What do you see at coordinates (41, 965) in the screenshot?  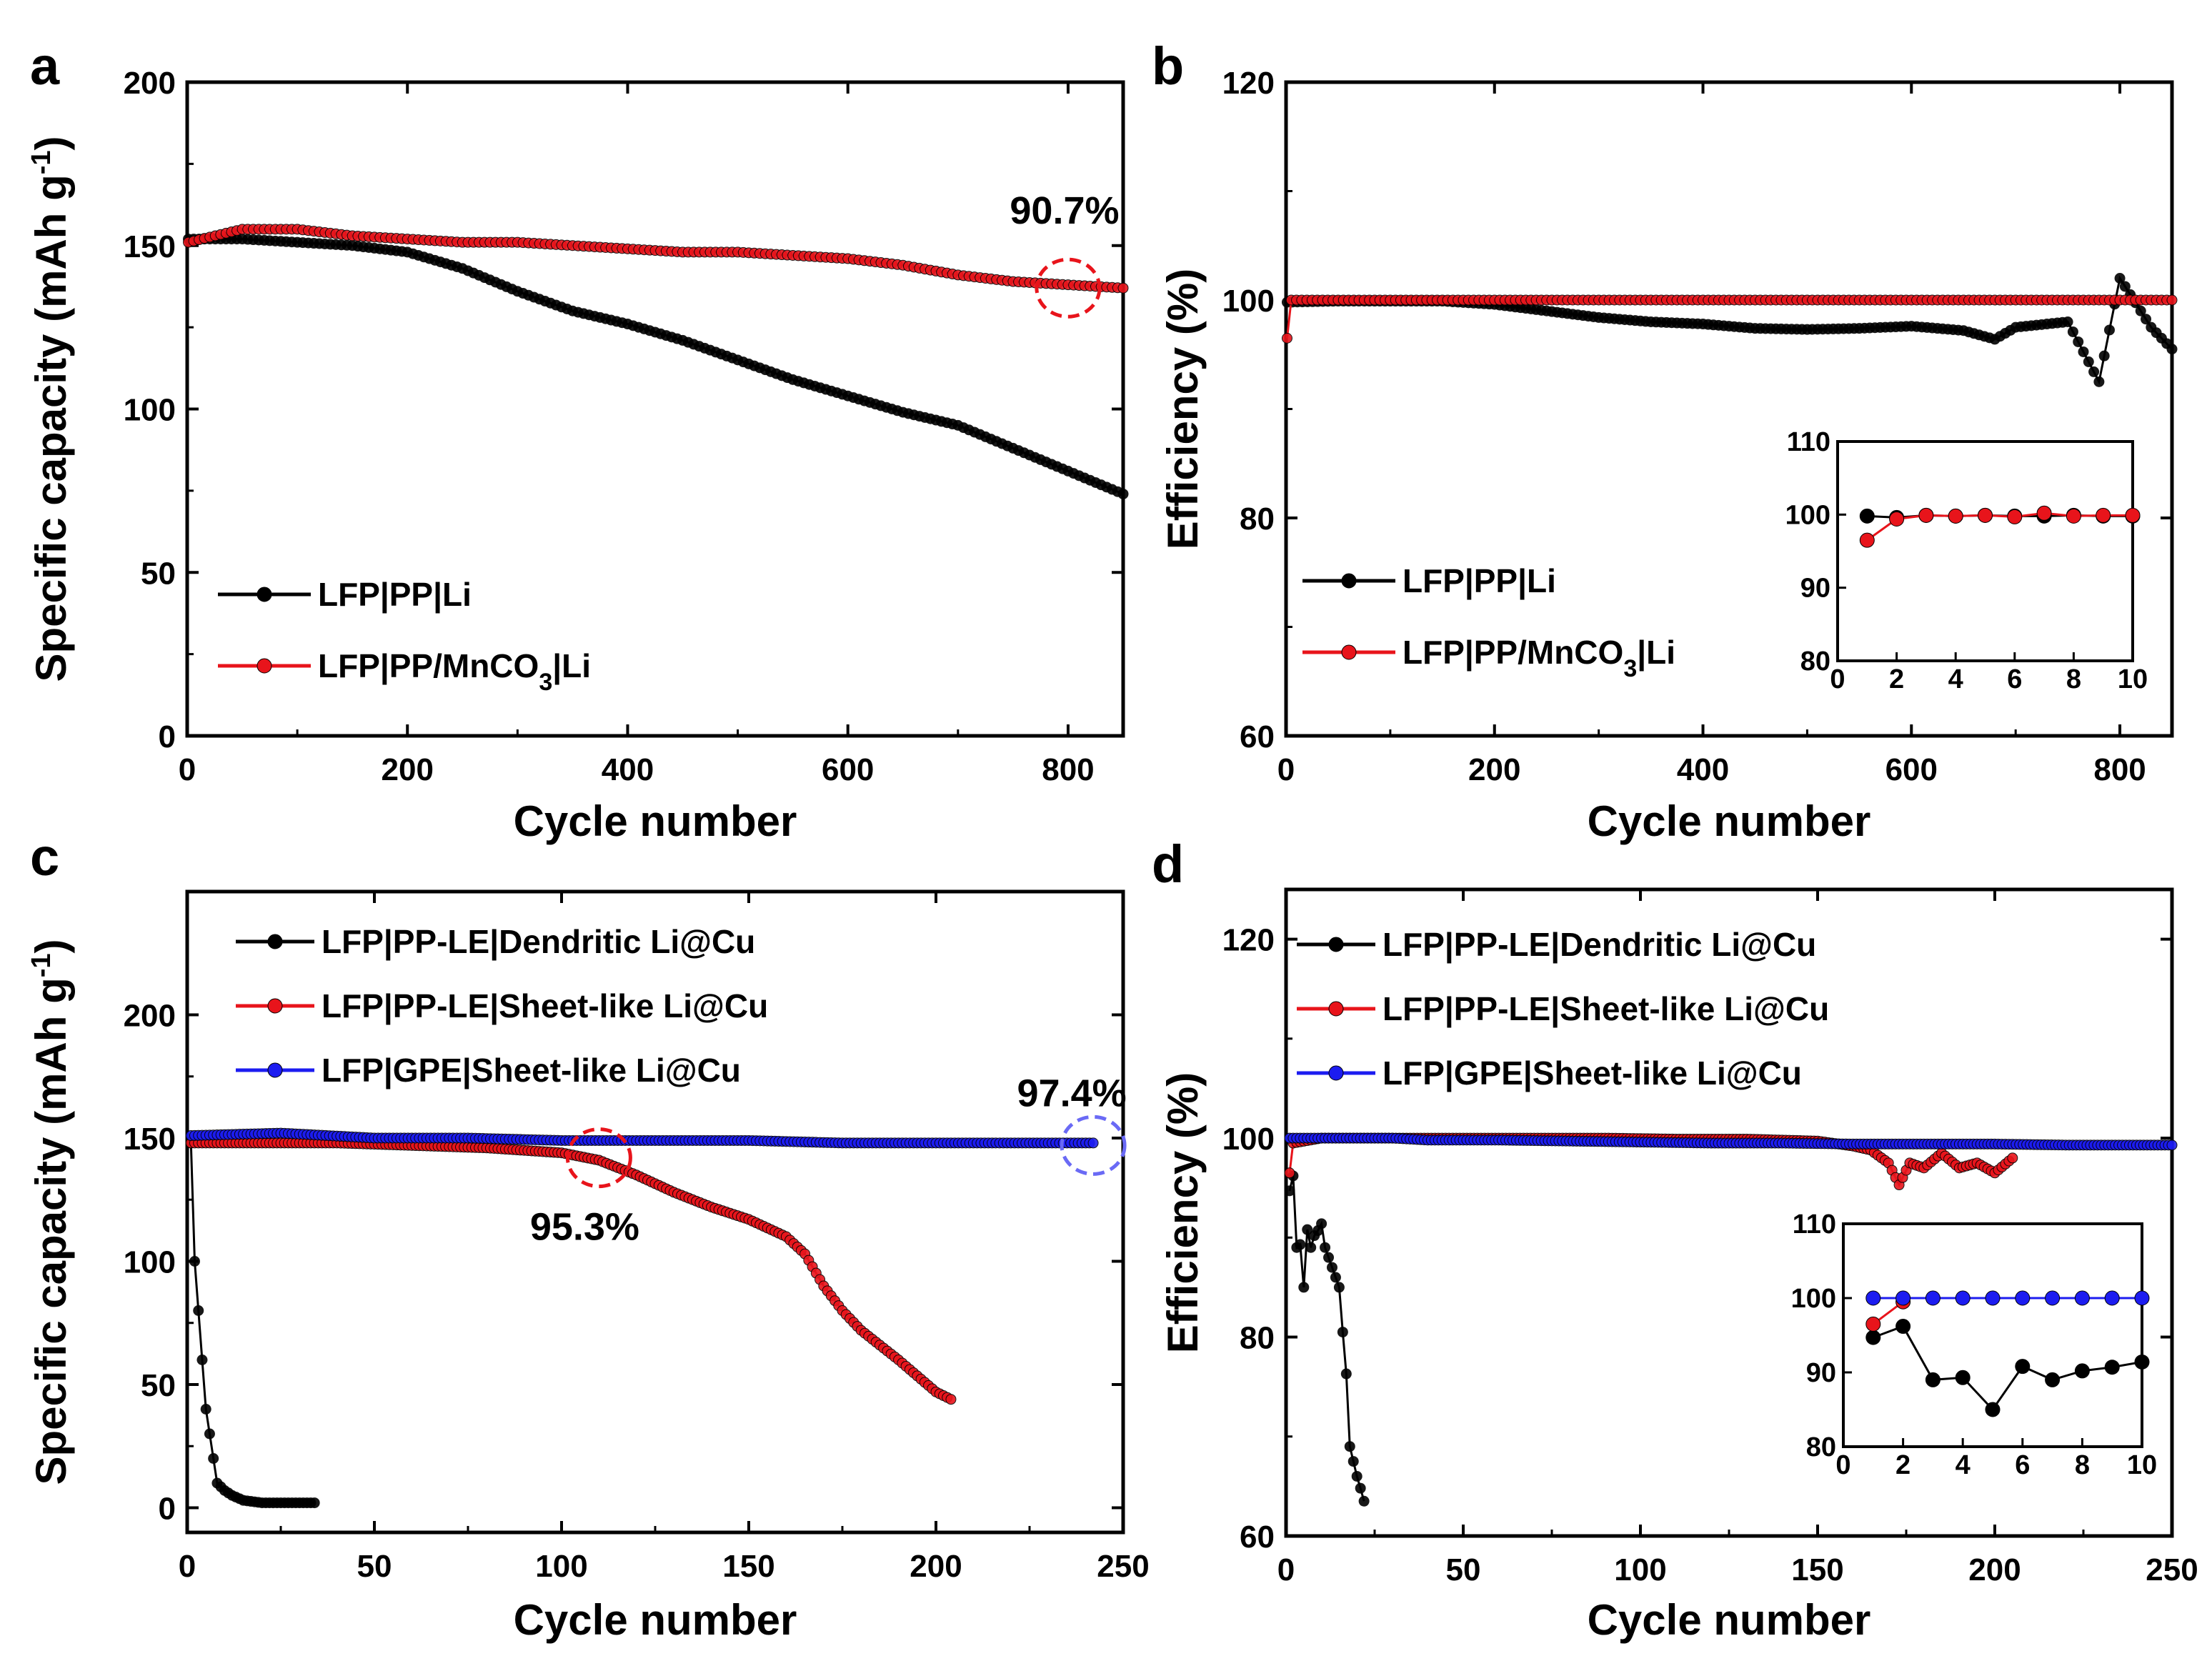 I see `y-axis-label-sup: -1` at bounding box center [41, 965].